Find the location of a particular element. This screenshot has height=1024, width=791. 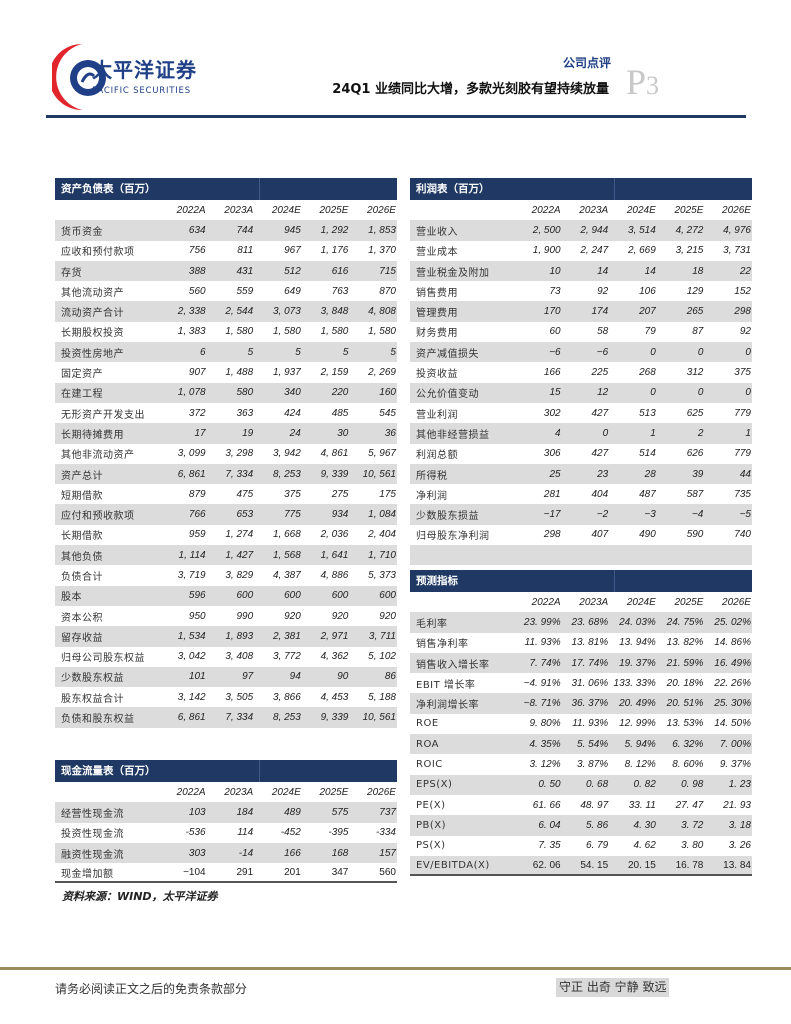

pacific-securities-logo-icon is located at coordinates (79, 77).